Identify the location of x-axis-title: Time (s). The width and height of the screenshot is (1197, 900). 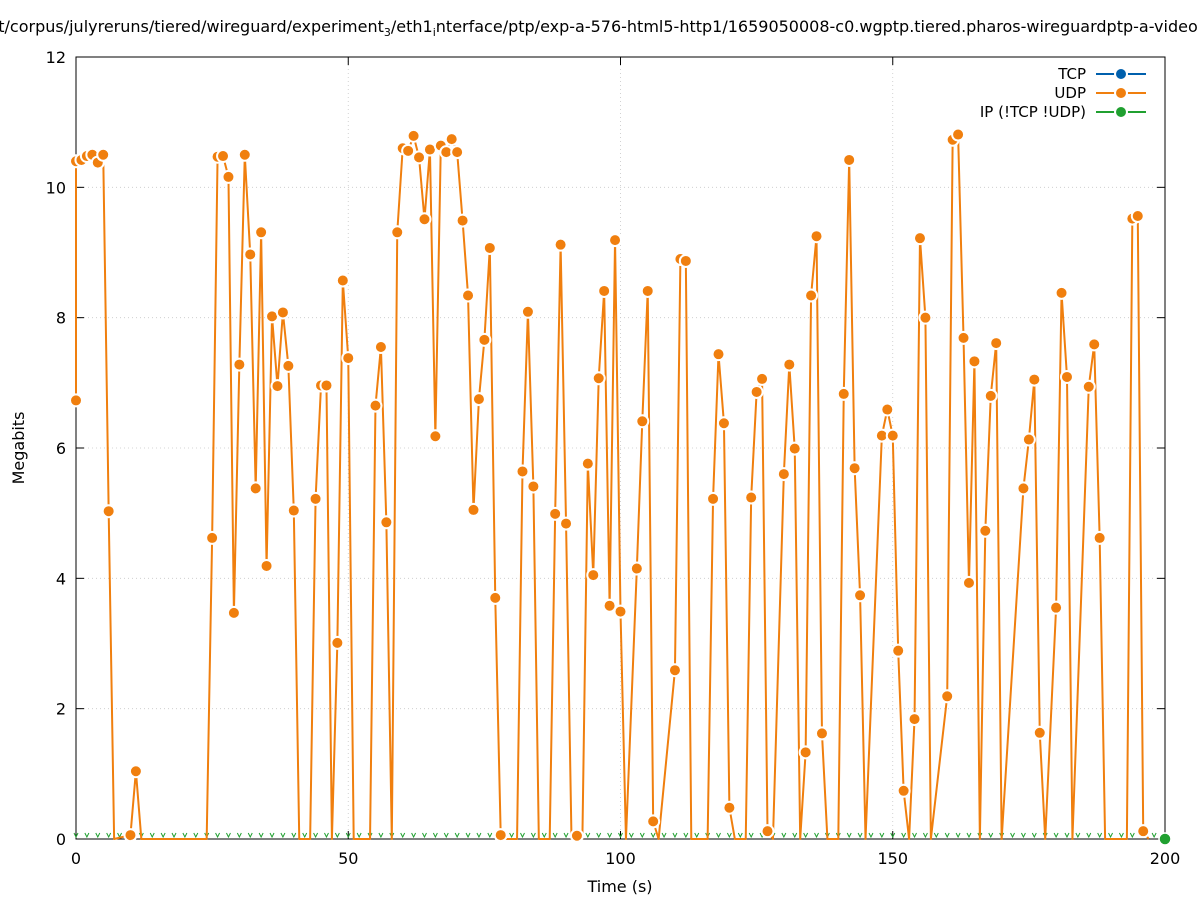
(619, 886).